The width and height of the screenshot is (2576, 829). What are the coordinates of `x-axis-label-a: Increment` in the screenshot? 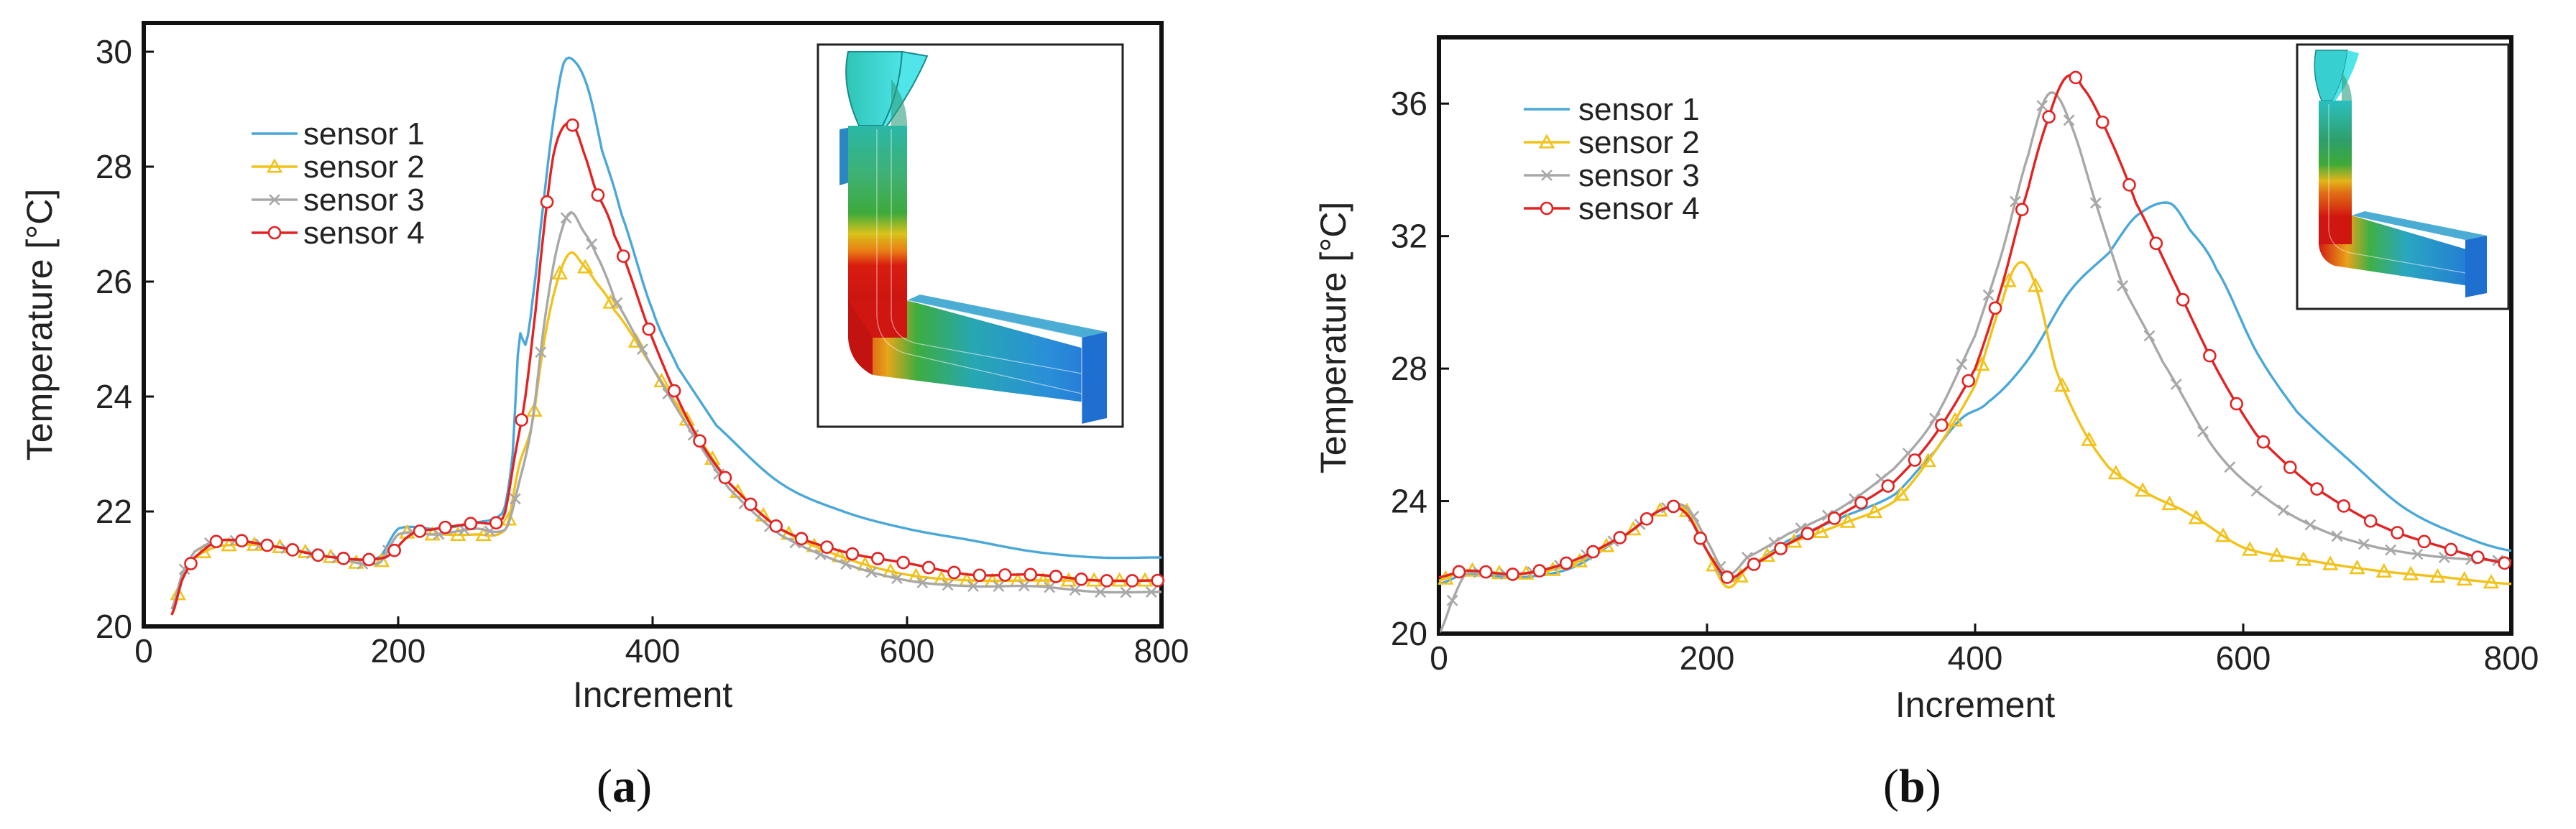 It's located at (652, 695).